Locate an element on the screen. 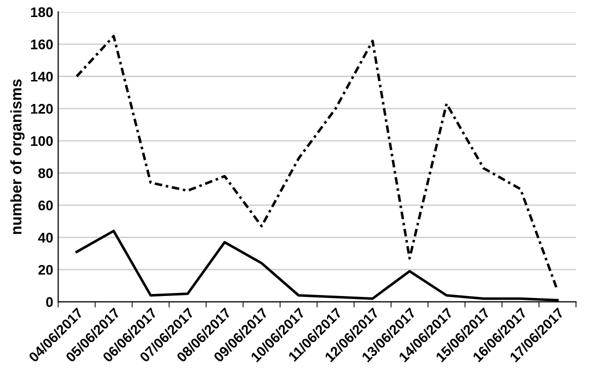 The height and width of the screenshot is (374, 600). y-axis-title: number of organisms is located at coordinates (17, 156).